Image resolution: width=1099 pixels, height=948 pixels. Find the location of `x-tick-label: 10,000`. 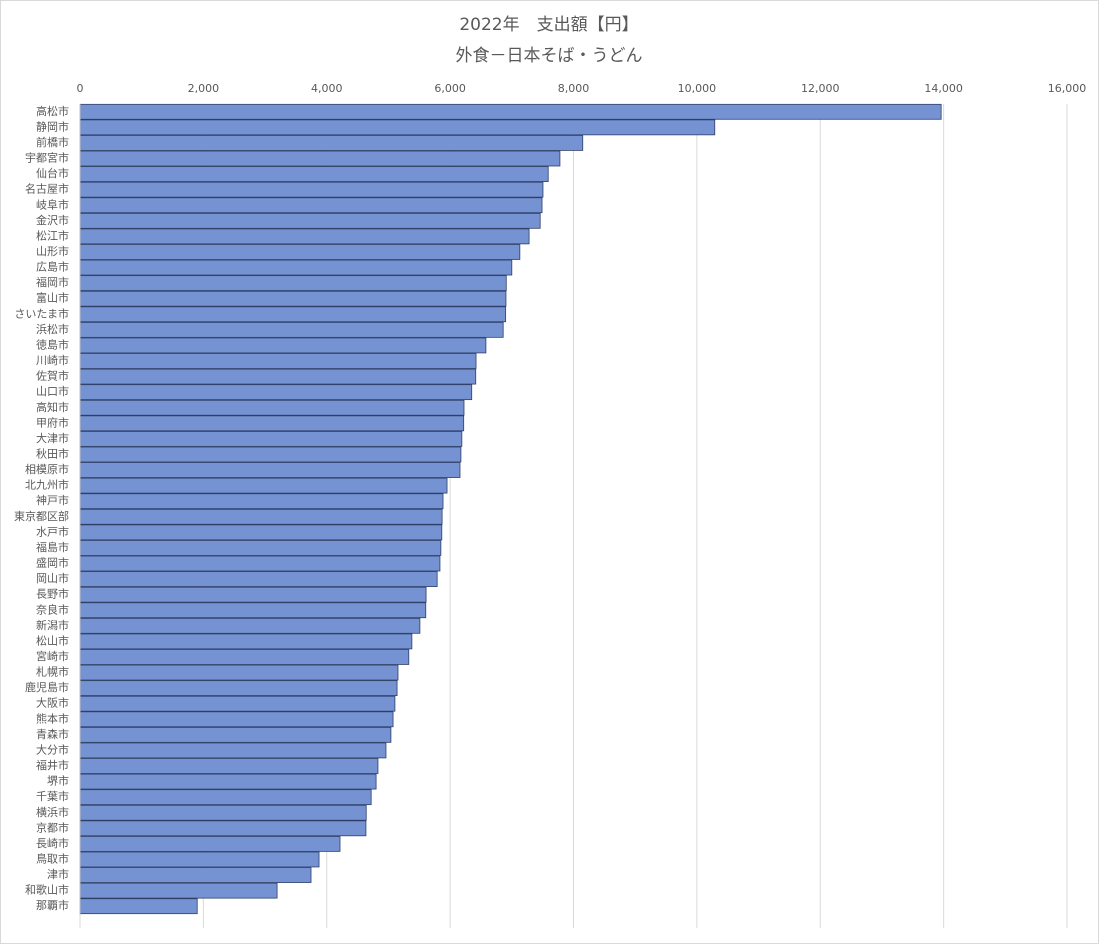

x-tick-label: 10,000 is located at coordinates (697, 88).